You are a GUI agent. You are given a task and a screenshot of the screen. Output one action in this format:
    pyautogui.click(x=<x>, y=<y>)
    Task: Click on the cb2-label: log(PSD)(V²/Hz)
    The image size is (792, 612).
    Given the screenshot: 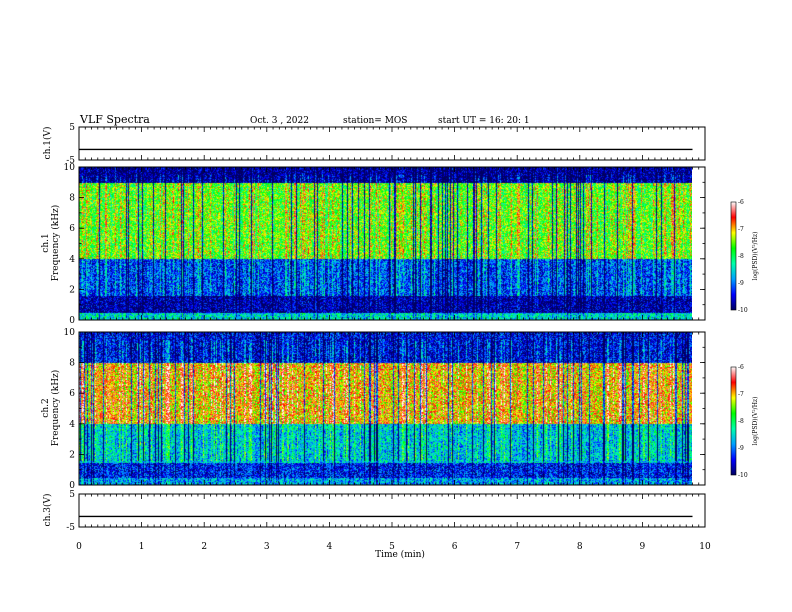 What is the action you would take?
    pyautogui.click(x=755, y=421)
    